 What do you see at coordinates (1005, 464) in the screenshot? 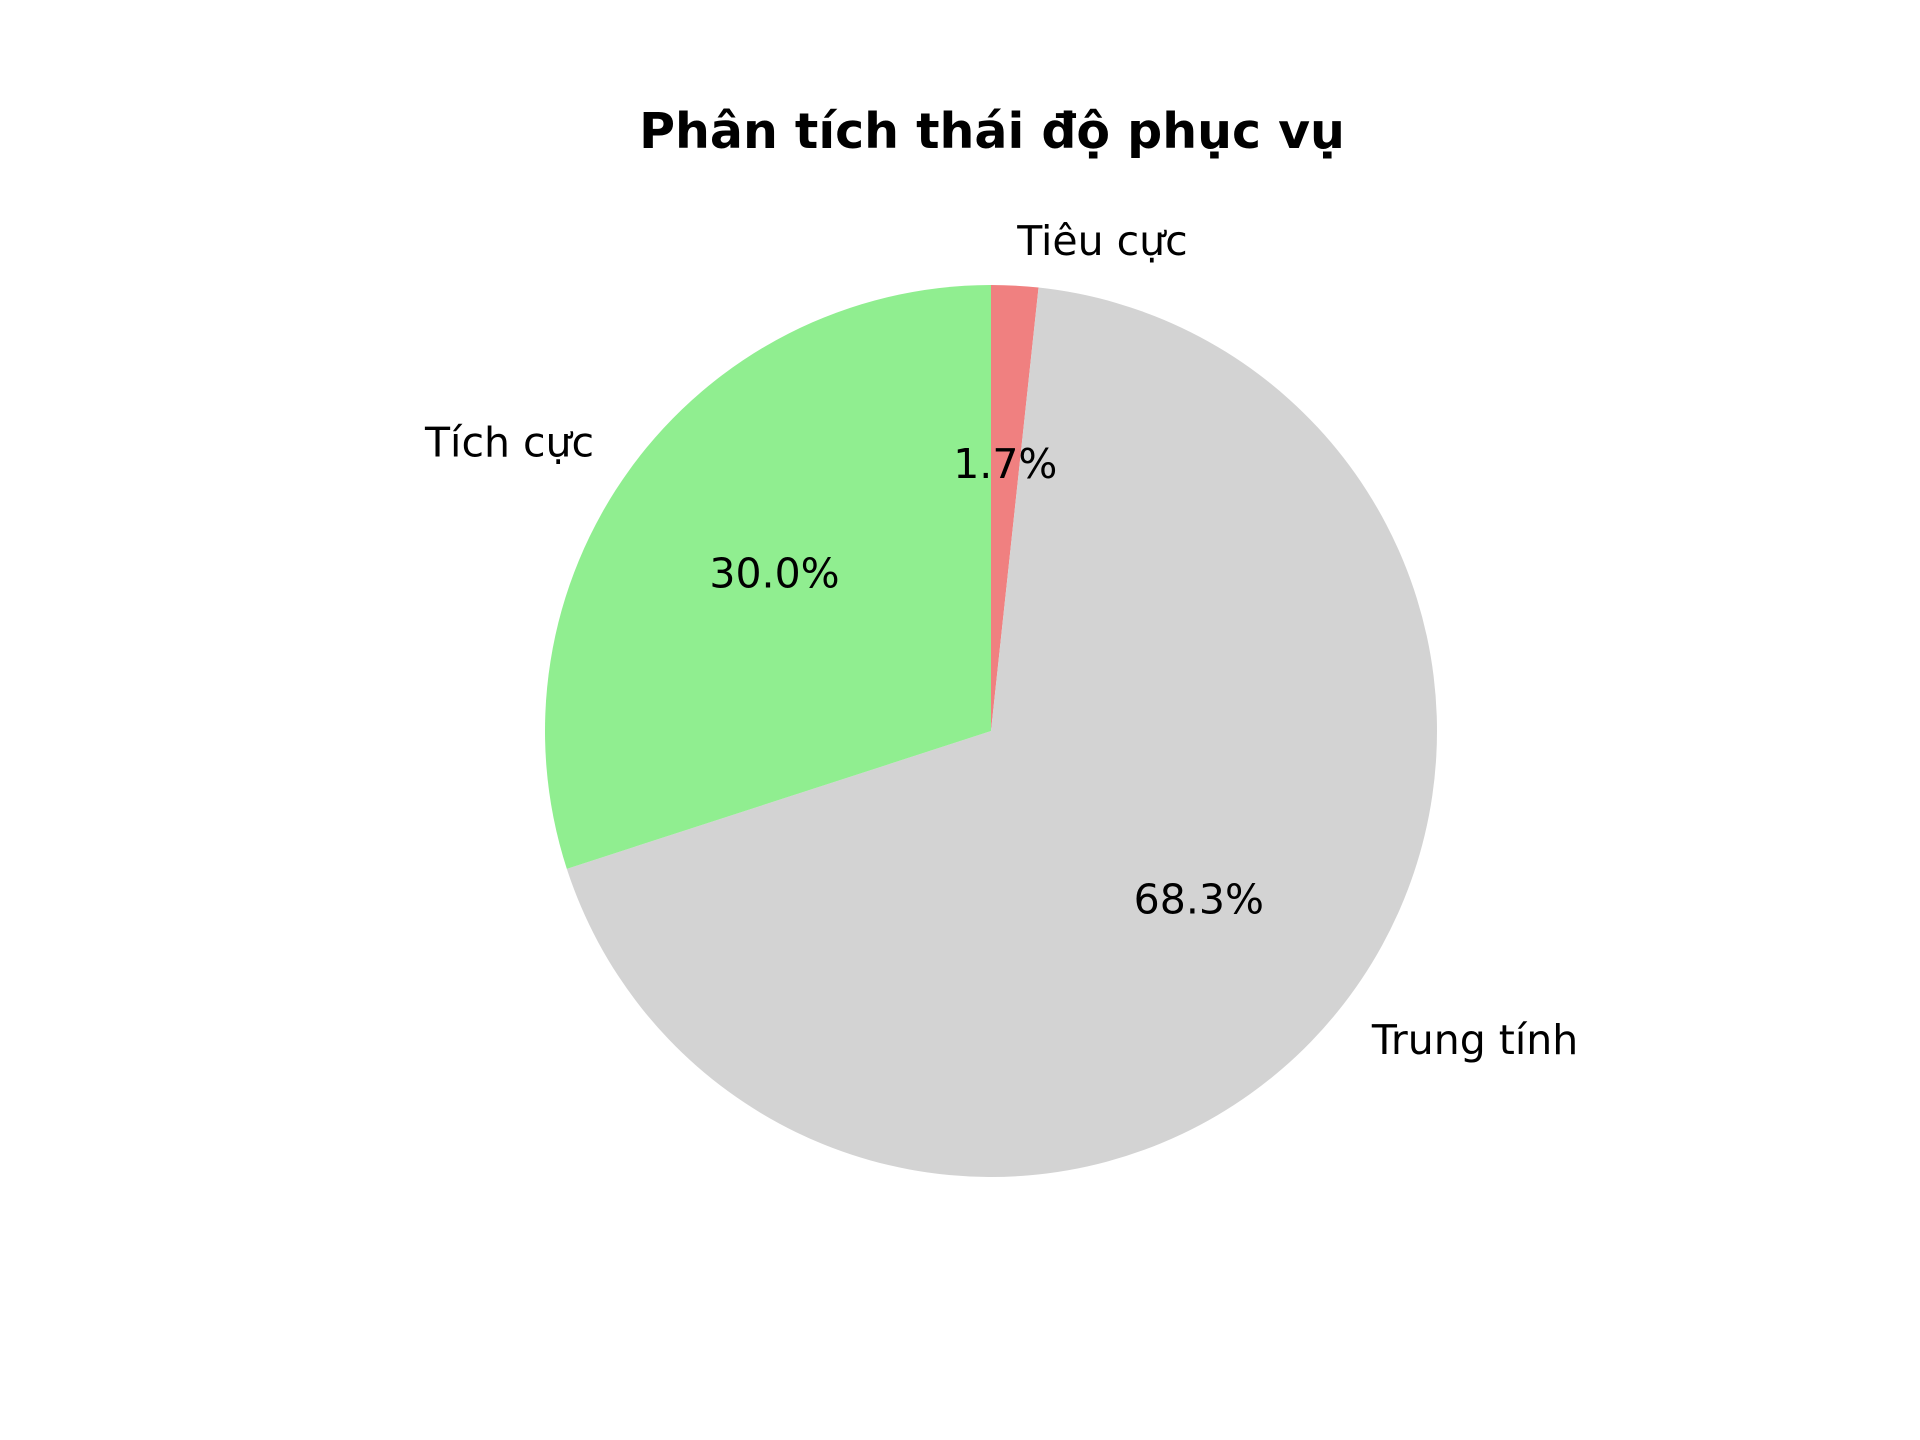
I see `pct-label-tieu-cuc: 1.7%` at bounding box center [1005, 464].